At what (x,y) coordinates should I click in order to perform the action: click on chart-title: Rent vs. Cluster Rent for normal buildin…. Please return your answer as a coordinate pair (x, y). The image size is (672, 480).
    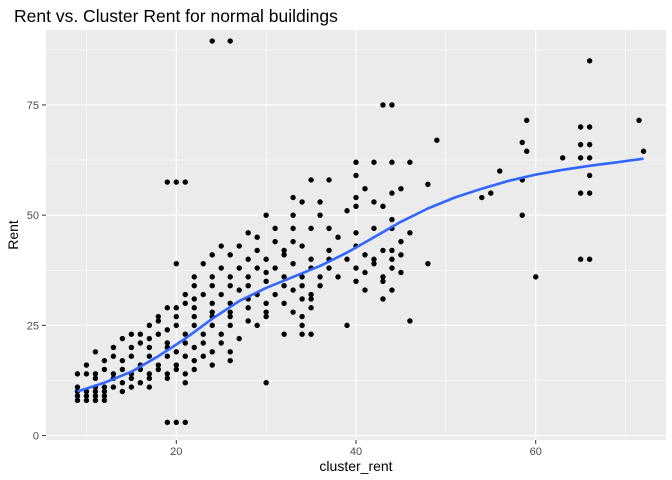
    Looking at the image, I should click on (176, 16).